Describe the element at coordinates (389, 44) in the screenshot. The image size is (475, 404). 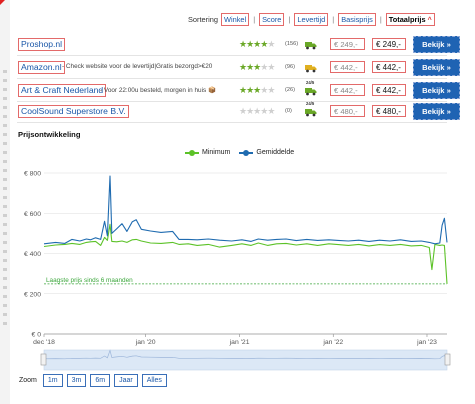
I see `total-price: € 249,-` at that location.